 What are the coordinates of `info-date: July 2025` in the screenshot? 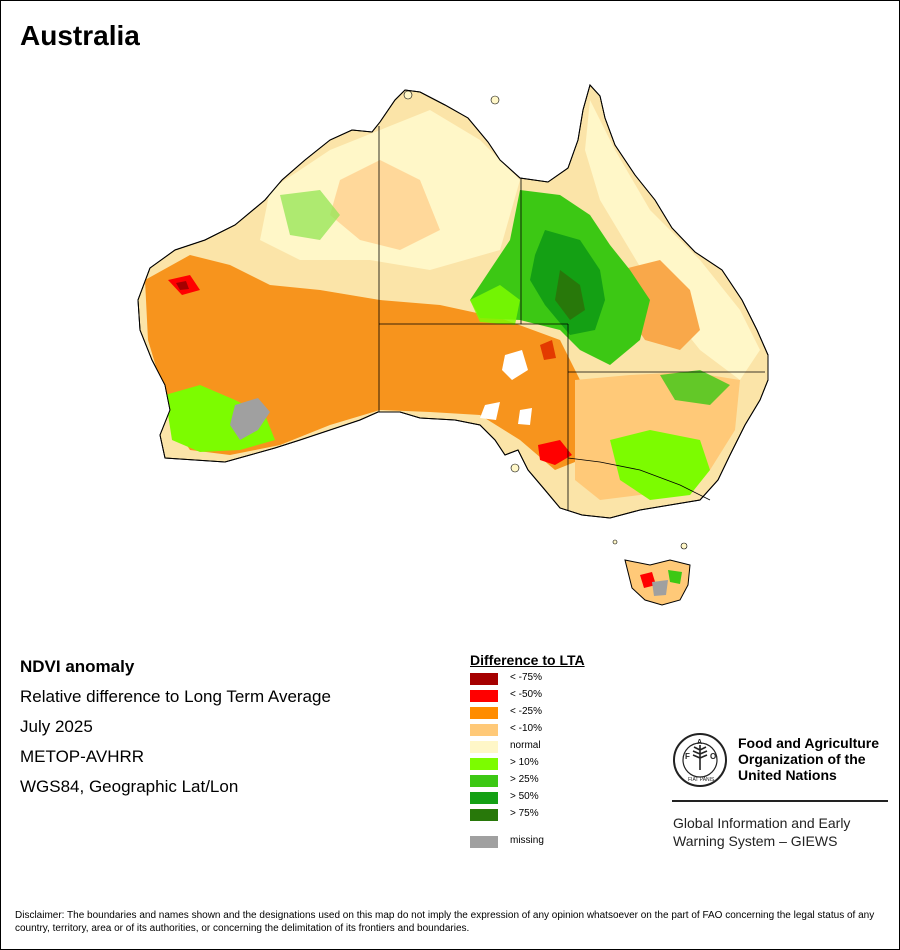 It's located at (56, 726).